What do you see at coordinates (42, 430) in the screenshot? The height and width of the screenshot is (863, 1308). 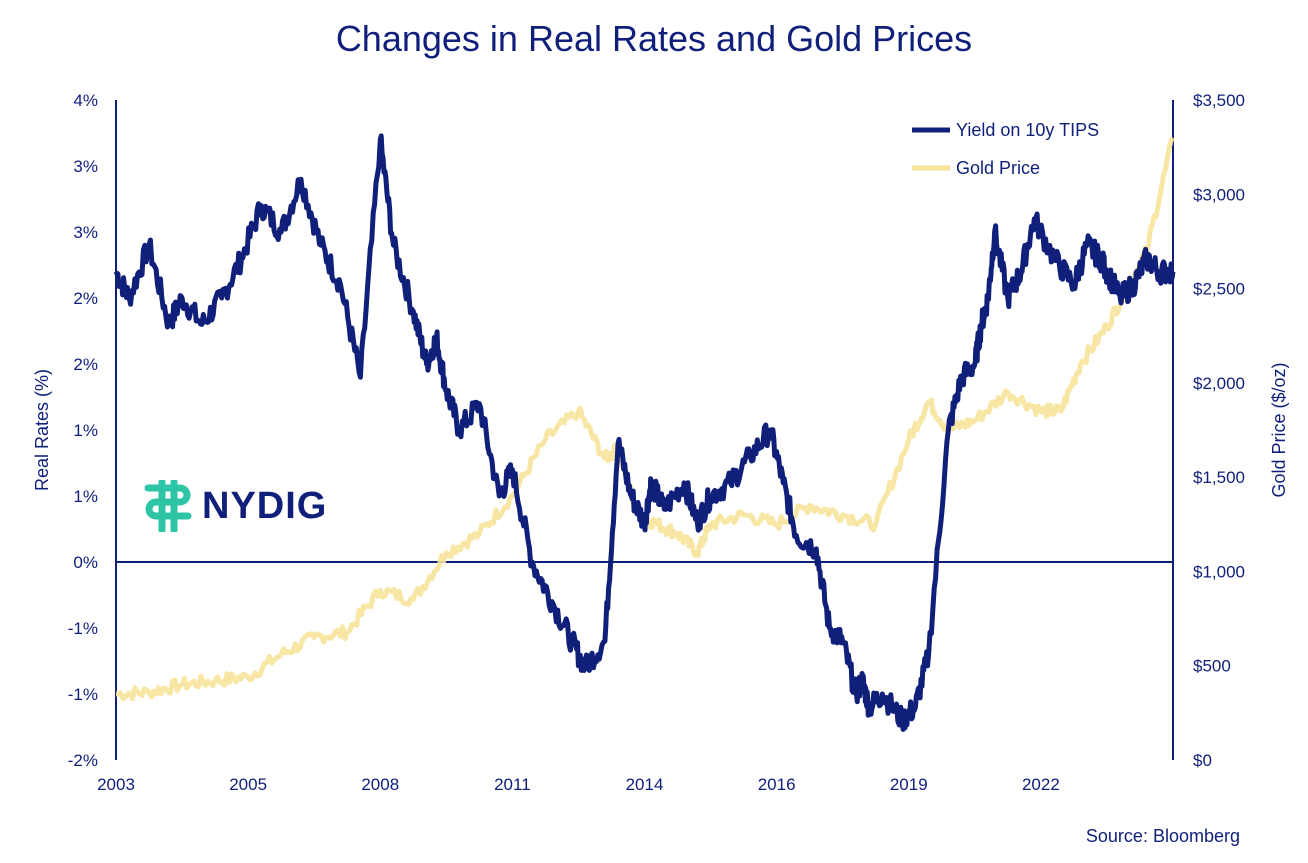 I see `left-axis-label: Real Rates (%)` at bounding box center [42, 430].